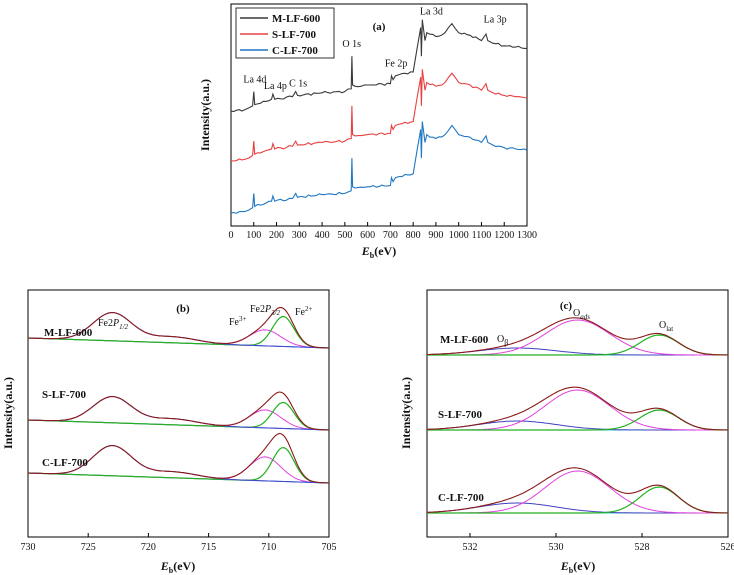 The width and height of the screenshot is (734, 575). Describe the element at coordinates (208, 547) in the screenshot. I see `xtick-label: 715` at that location.